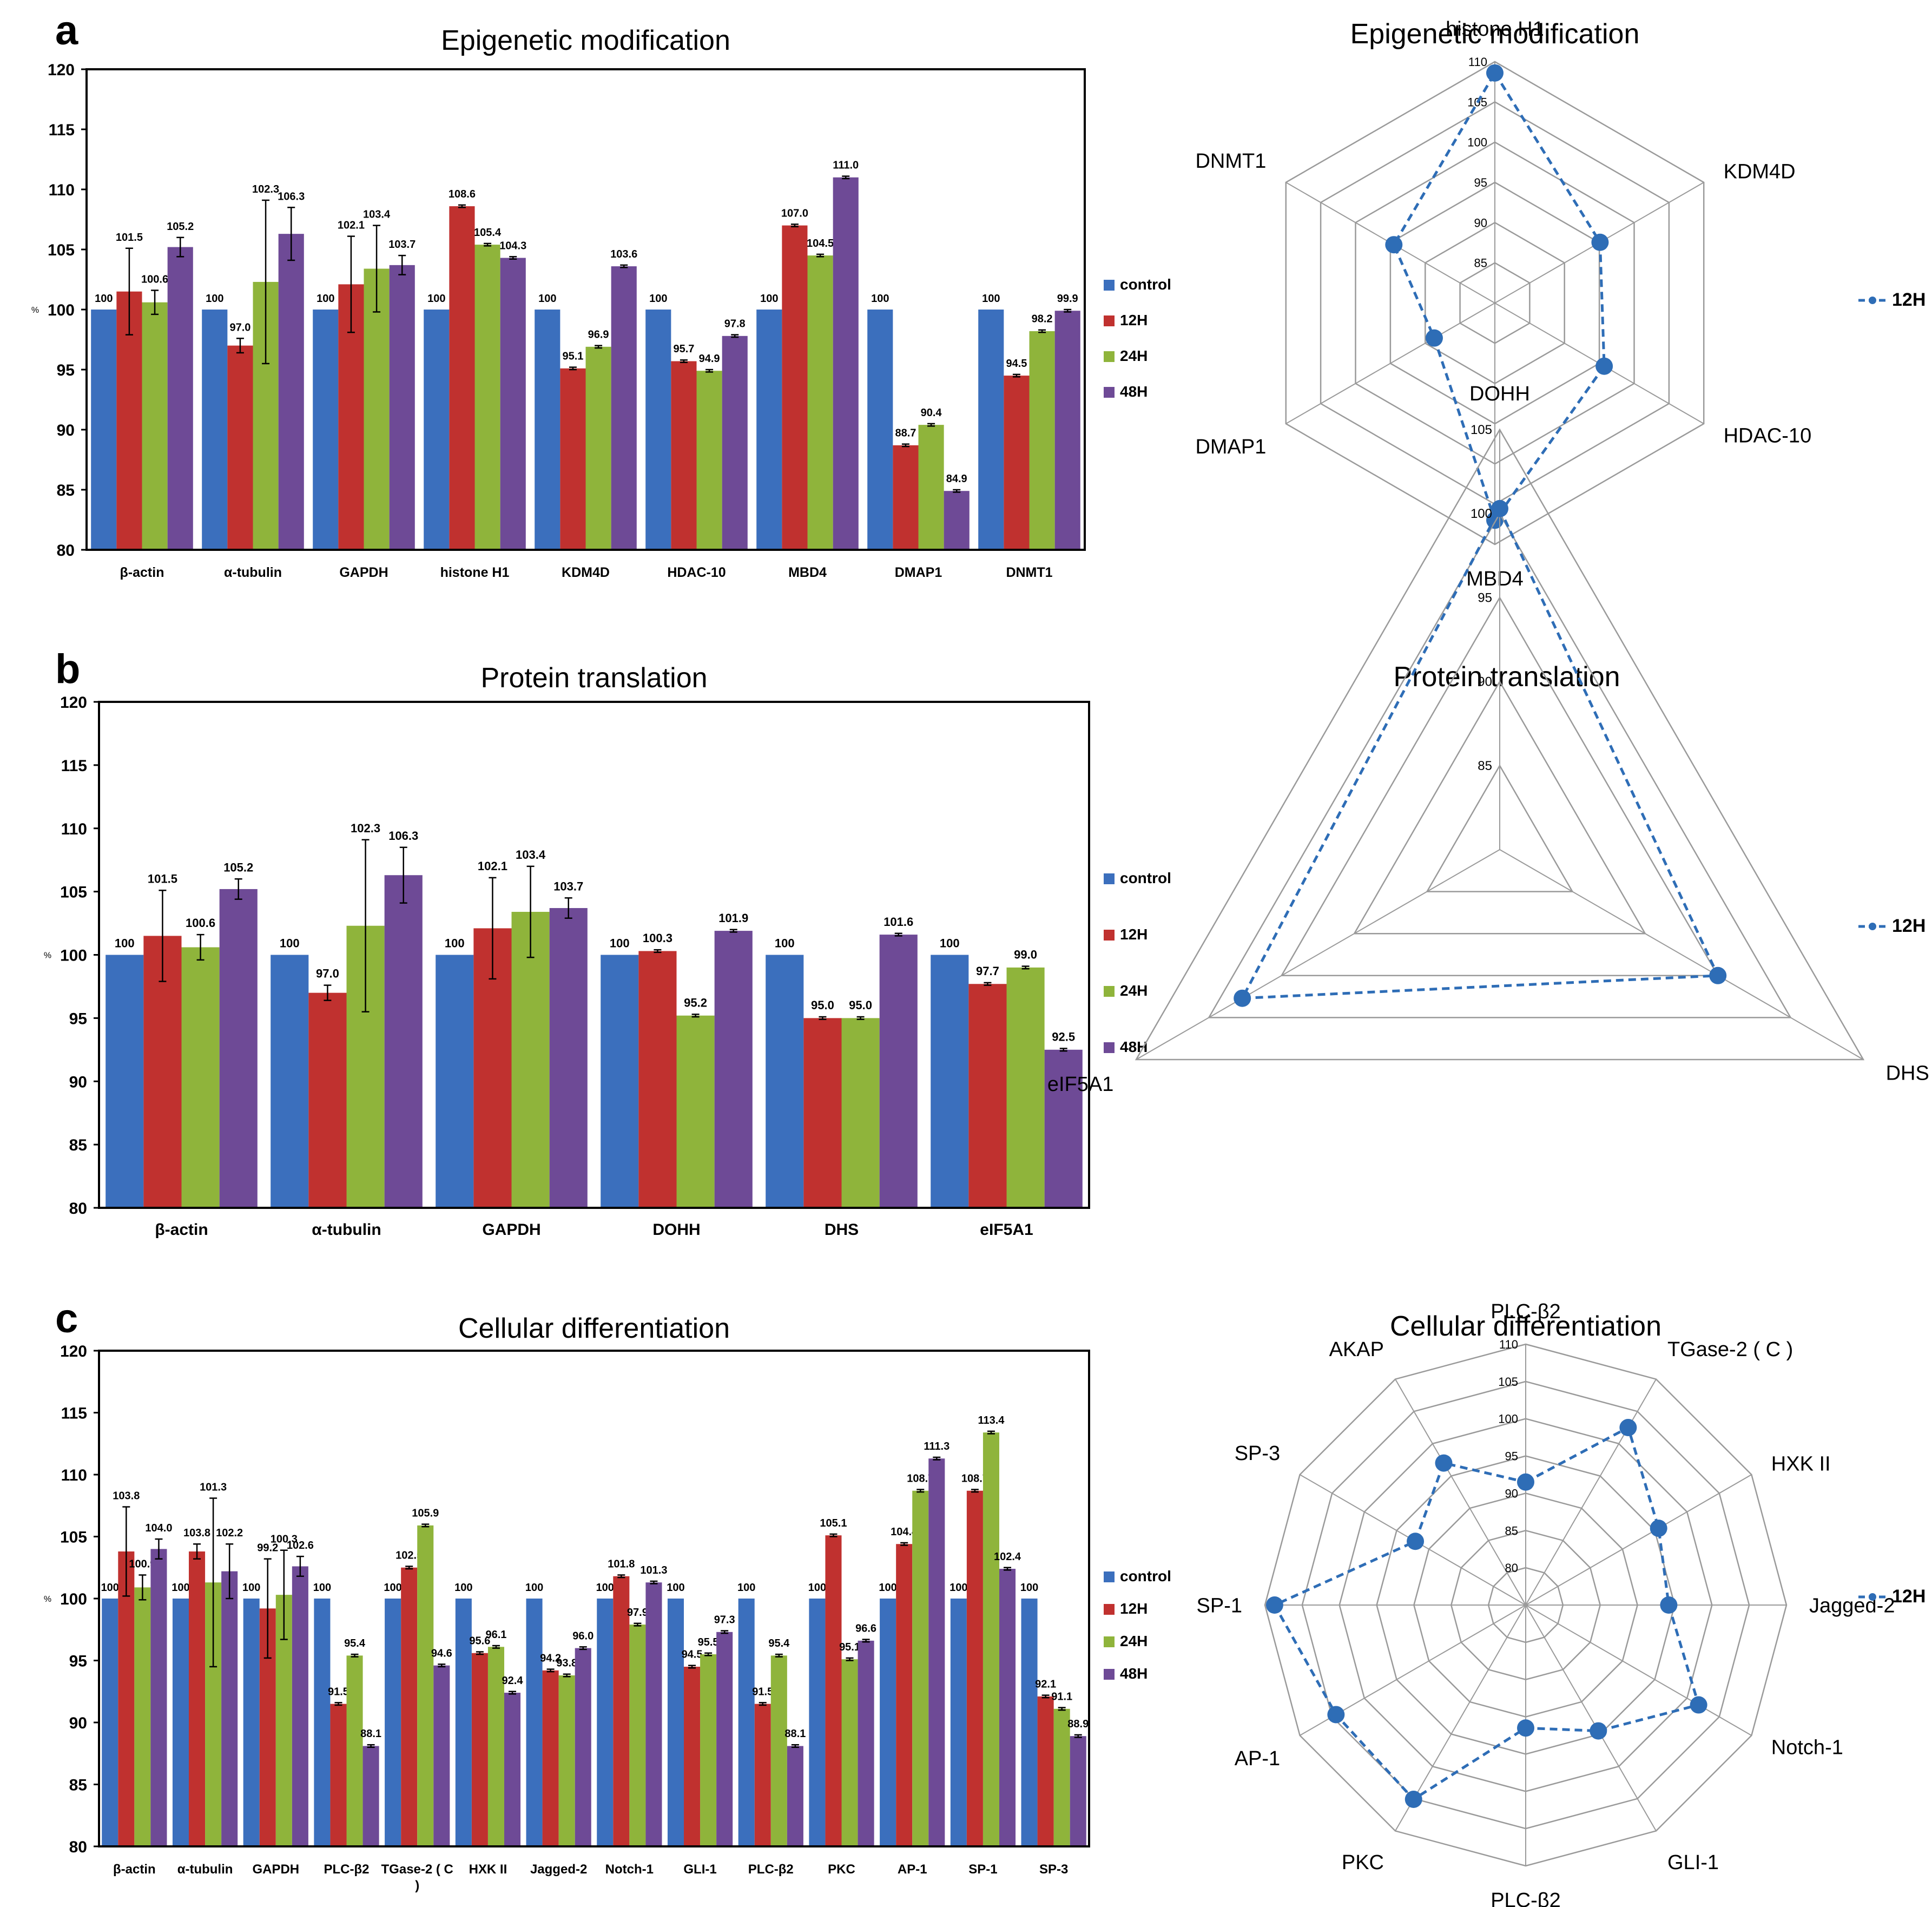  What do you see at coordinates (300, 1545) in the screenshot?
I see `data-label-h48-2: 102.6` at bounding box center [300, 1545].